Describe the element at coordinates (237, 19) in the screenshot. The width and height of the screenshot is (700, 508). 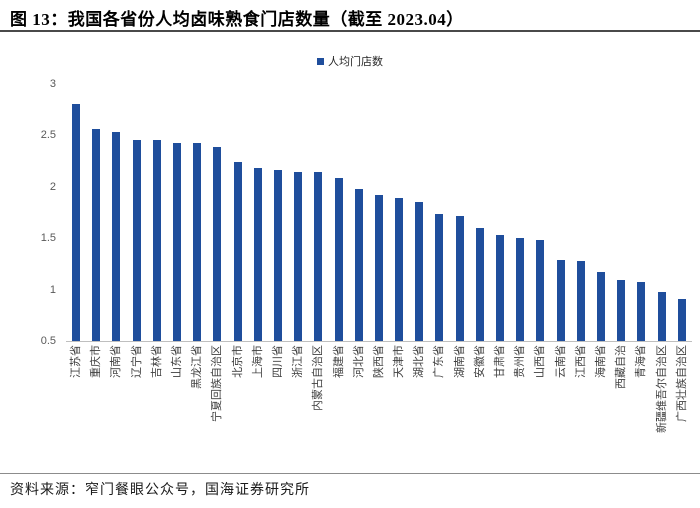
I see `figure-title: 图 13：我国各省份人均卤味熟食门店数量（截至 2023.04）` at that location.